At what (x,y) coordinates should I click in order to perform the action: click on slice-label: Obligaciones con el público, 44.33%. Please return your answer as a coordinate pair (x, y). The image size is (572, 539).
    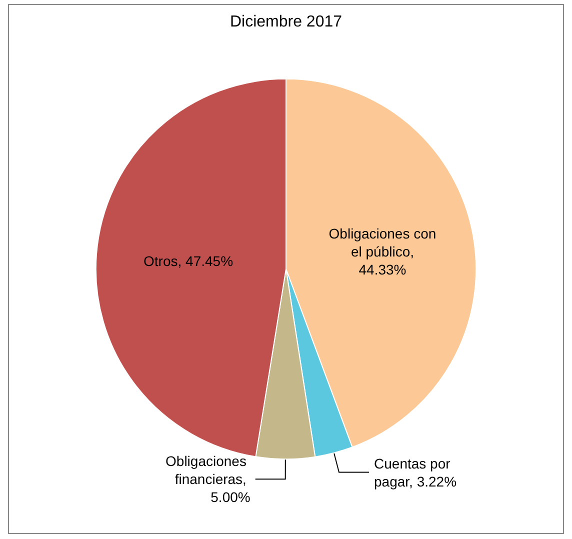
    Looking at the image, I should click on (382, 252).